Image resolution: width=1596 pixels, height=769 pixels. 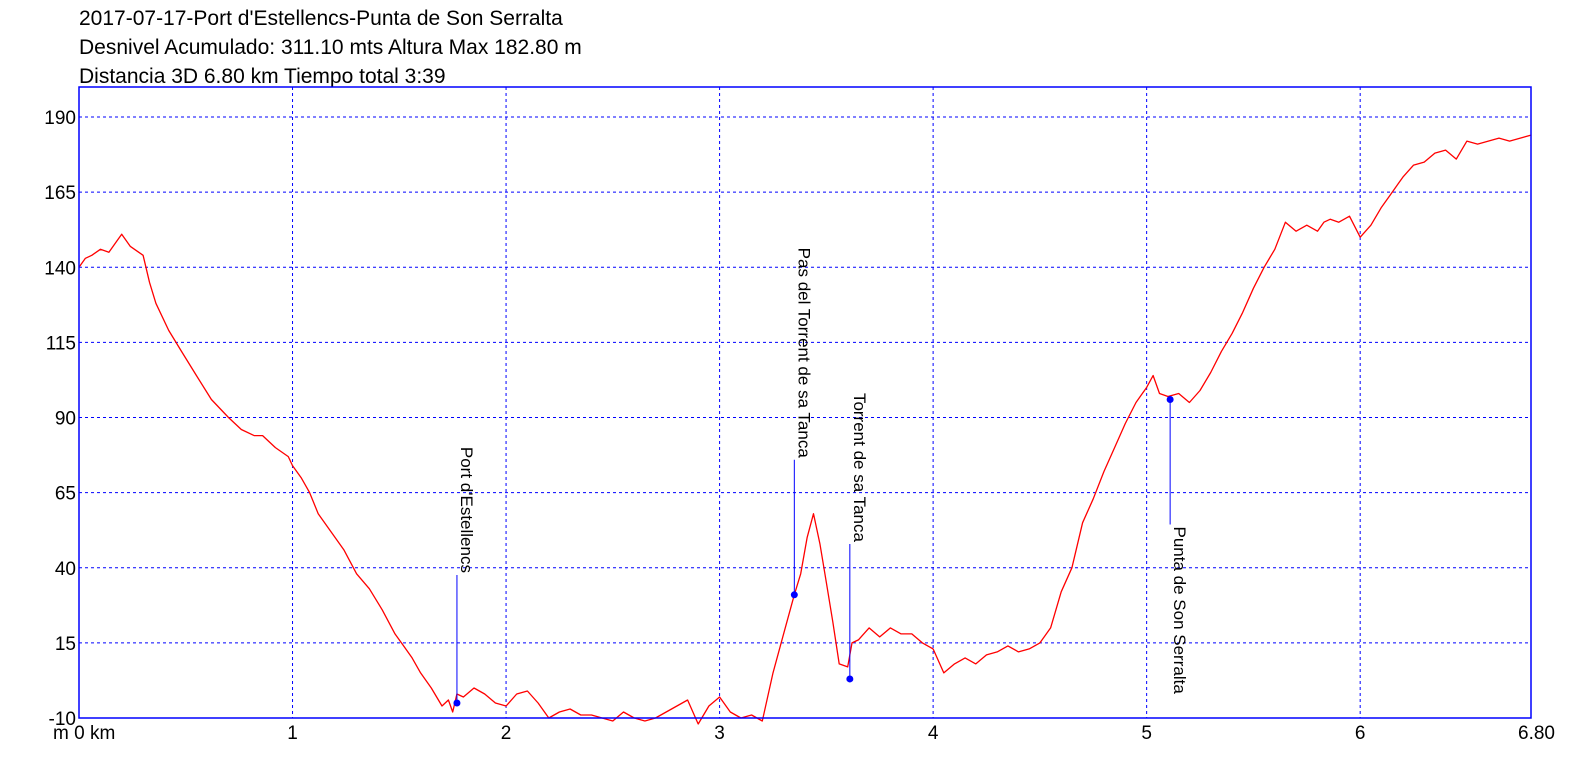 What do you see at coordinates (859, 468) in the screenshot?
I see `waypoint-label: Torrent de sa Tanca` at bounding box center [859, 468].